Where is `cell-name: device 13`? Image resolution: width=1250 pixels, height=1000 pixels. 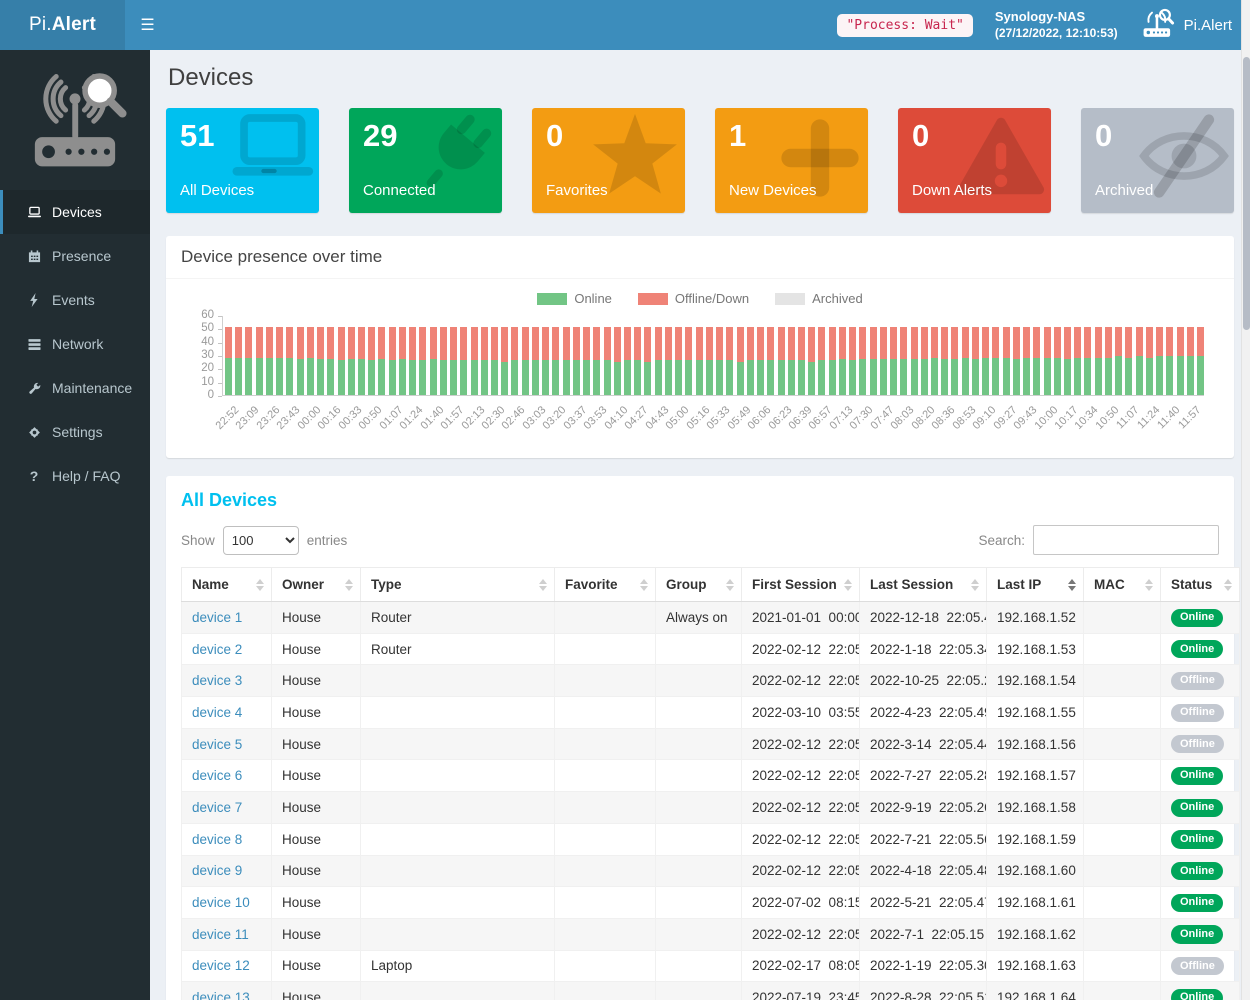
cell-name: device 13 is located at coordinates (226, 990).